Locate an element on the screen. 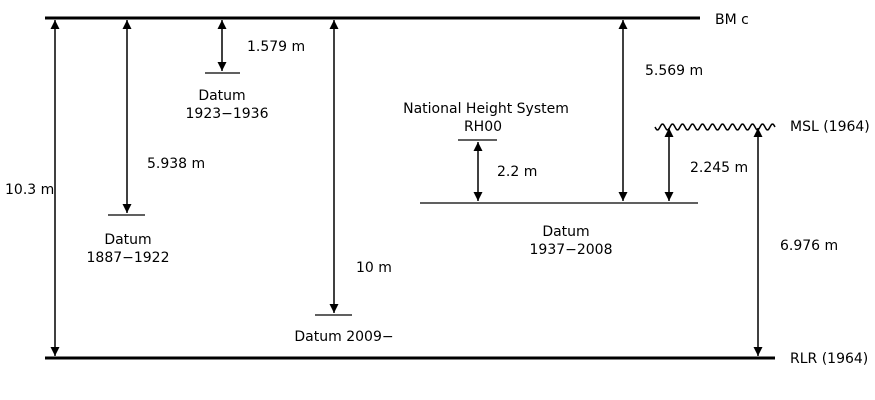  datum-1923-name: Datum is located at coordinates (221, 96).